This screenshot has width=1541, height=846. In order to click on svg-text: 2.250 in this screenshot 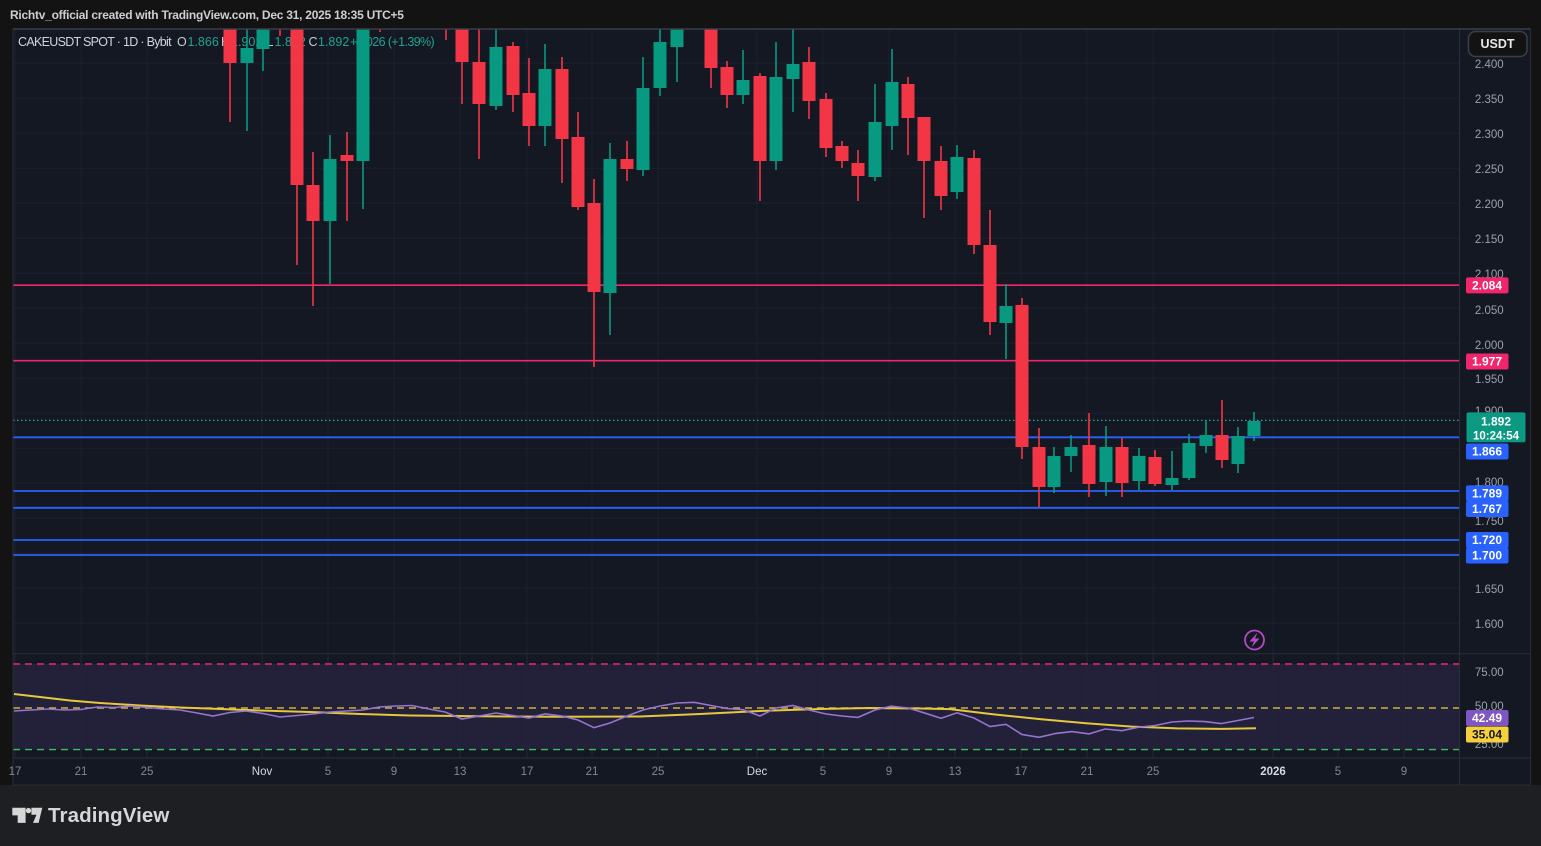, I will do `click(1489, 170)`.